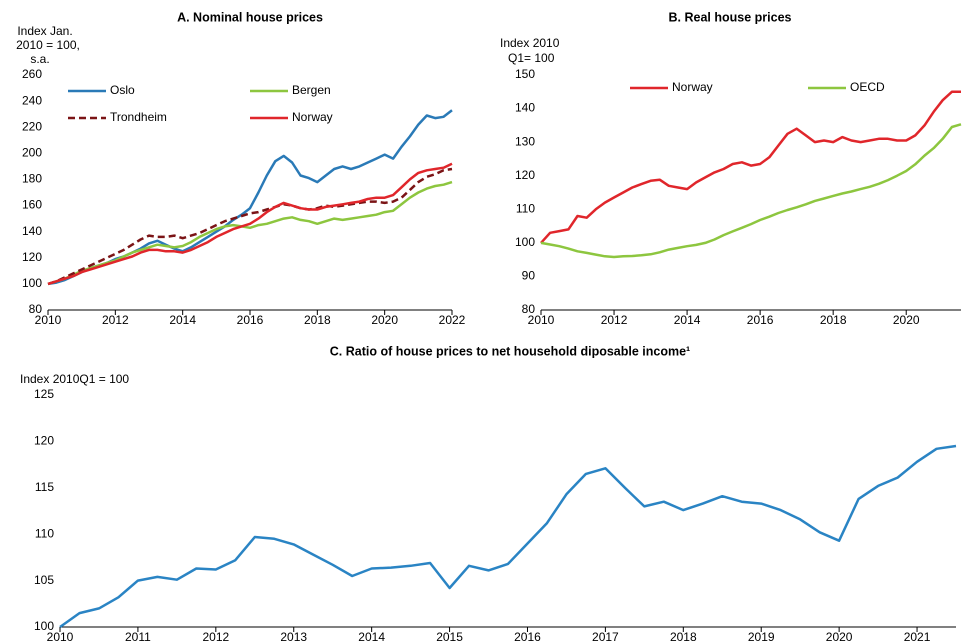  What do you see at coordinates (32, 153) in the screenshot?
I see `y-tick-label: 200` at bounding box center [32, 153].